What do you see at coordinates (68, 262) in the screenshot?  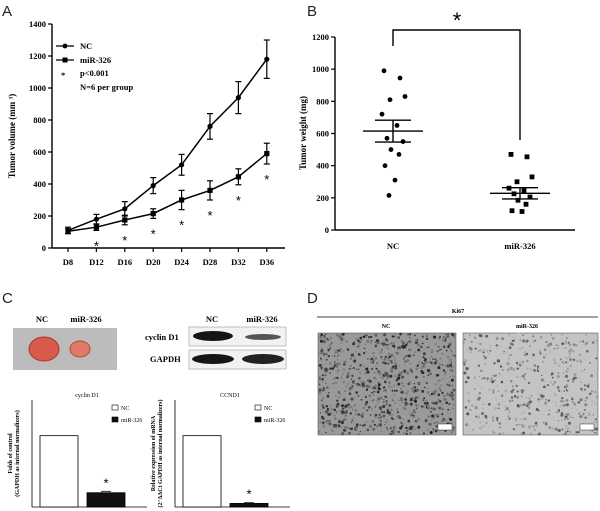 I see `chart-a-xtick-label: D8` at bounding box center [68, 262].